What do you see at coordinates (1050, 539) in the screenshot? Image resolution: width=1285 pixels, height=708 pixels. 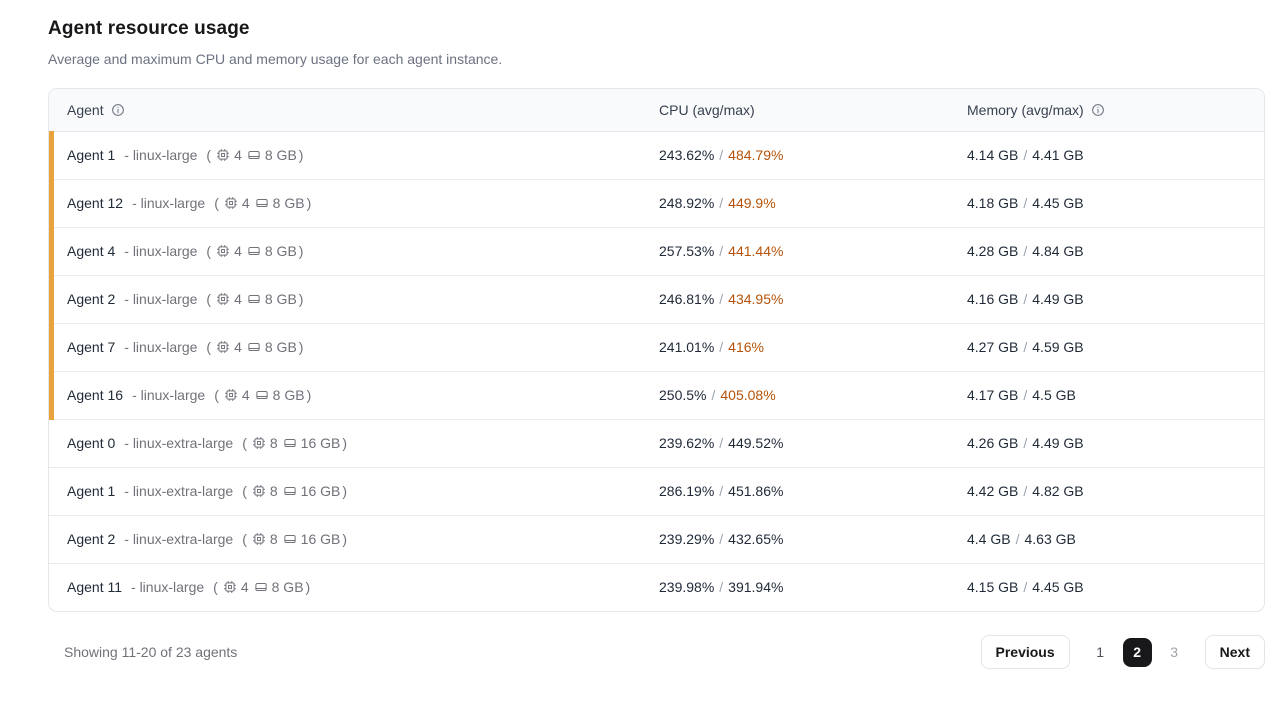 I see `memory-max-value: 4.63 GB` at bounding box center [1050, 539].